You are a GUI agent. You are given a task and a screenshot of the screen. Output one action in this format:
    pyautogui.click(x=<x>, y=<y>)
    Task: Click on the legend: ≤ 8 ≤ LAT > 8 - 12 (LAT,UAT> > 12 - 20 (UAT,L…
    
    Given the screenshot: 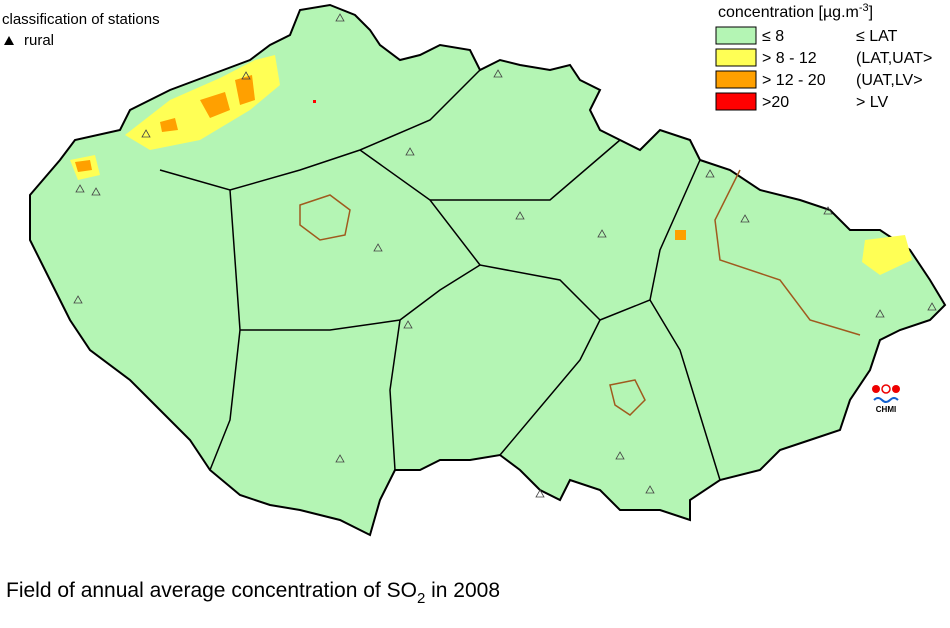 What is the action you would take?
    pyautogui.click(x=823, y=68)
    